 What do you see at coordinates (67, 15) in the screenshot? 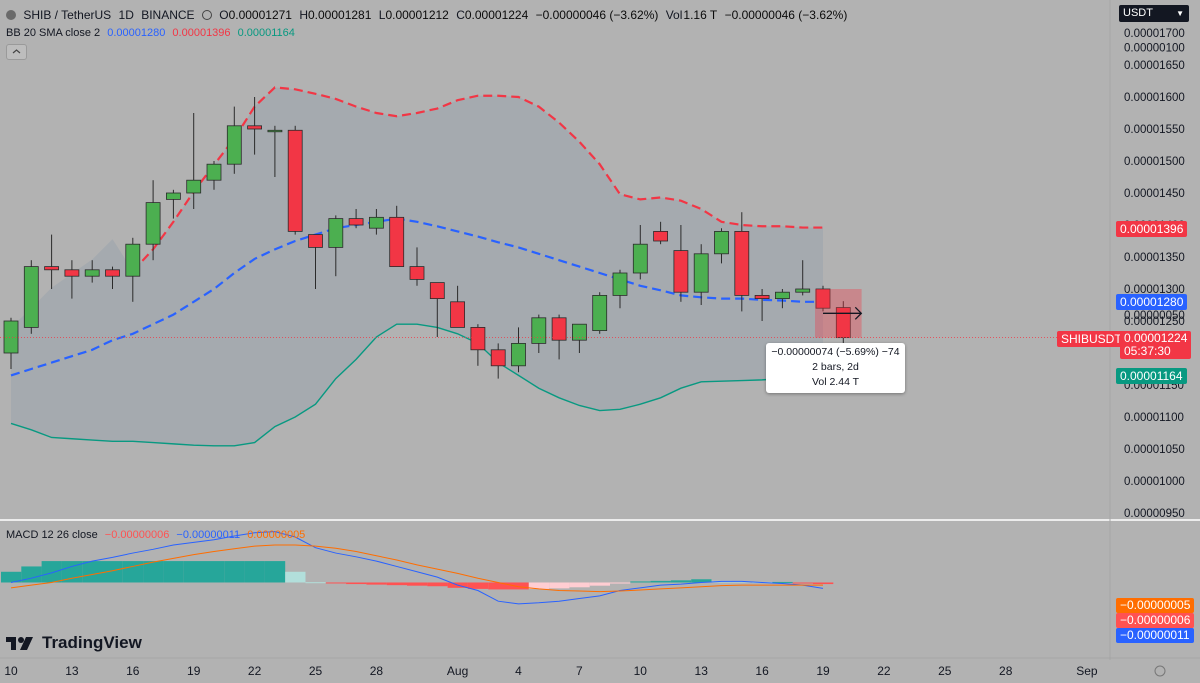
I see `symbol-name: SHIB / TetherUS` at bounding box center [67, 15].